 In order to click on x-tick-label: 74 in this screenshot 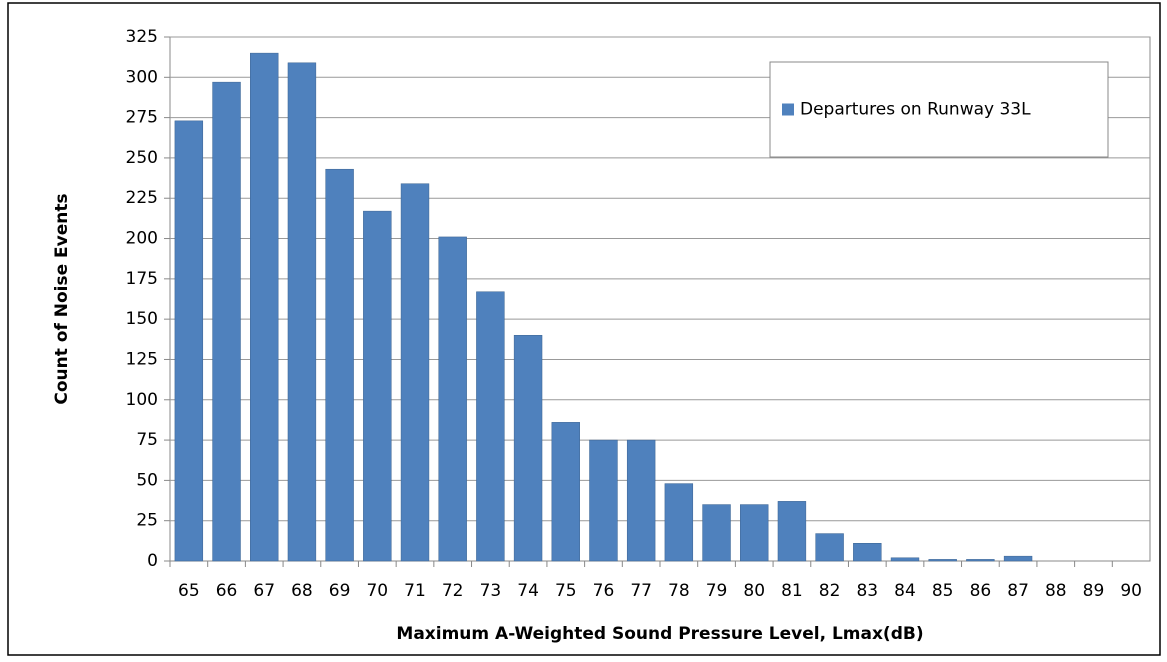, I will do `click(528, 591)`.